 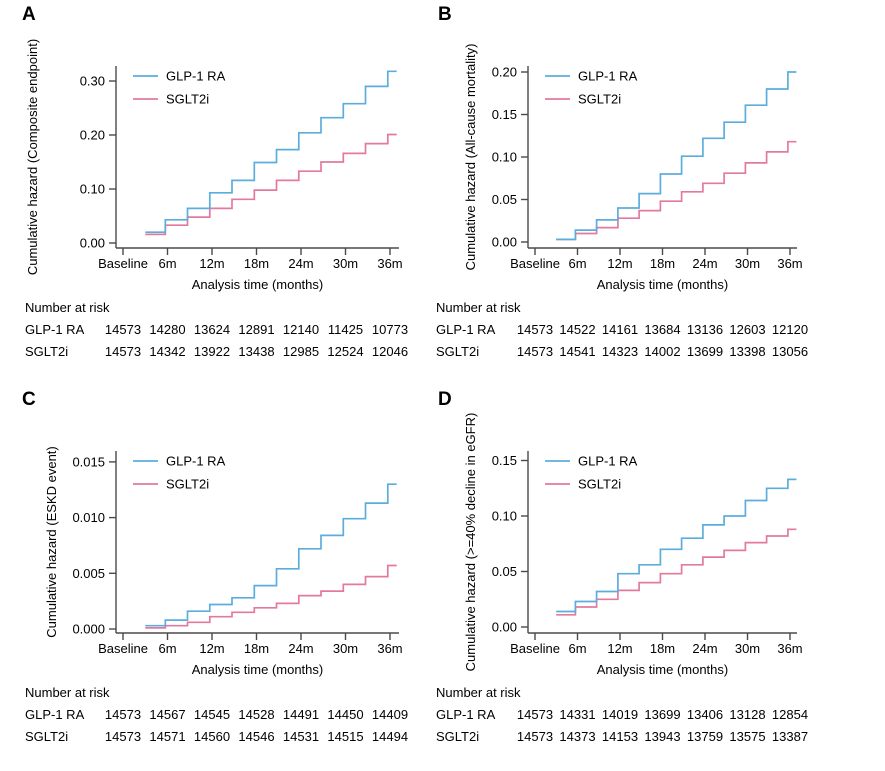 What do you see at coordinates (345, 351) in the screenshot?
I see `risk-count: 12524` at bounding box center [345, 351].